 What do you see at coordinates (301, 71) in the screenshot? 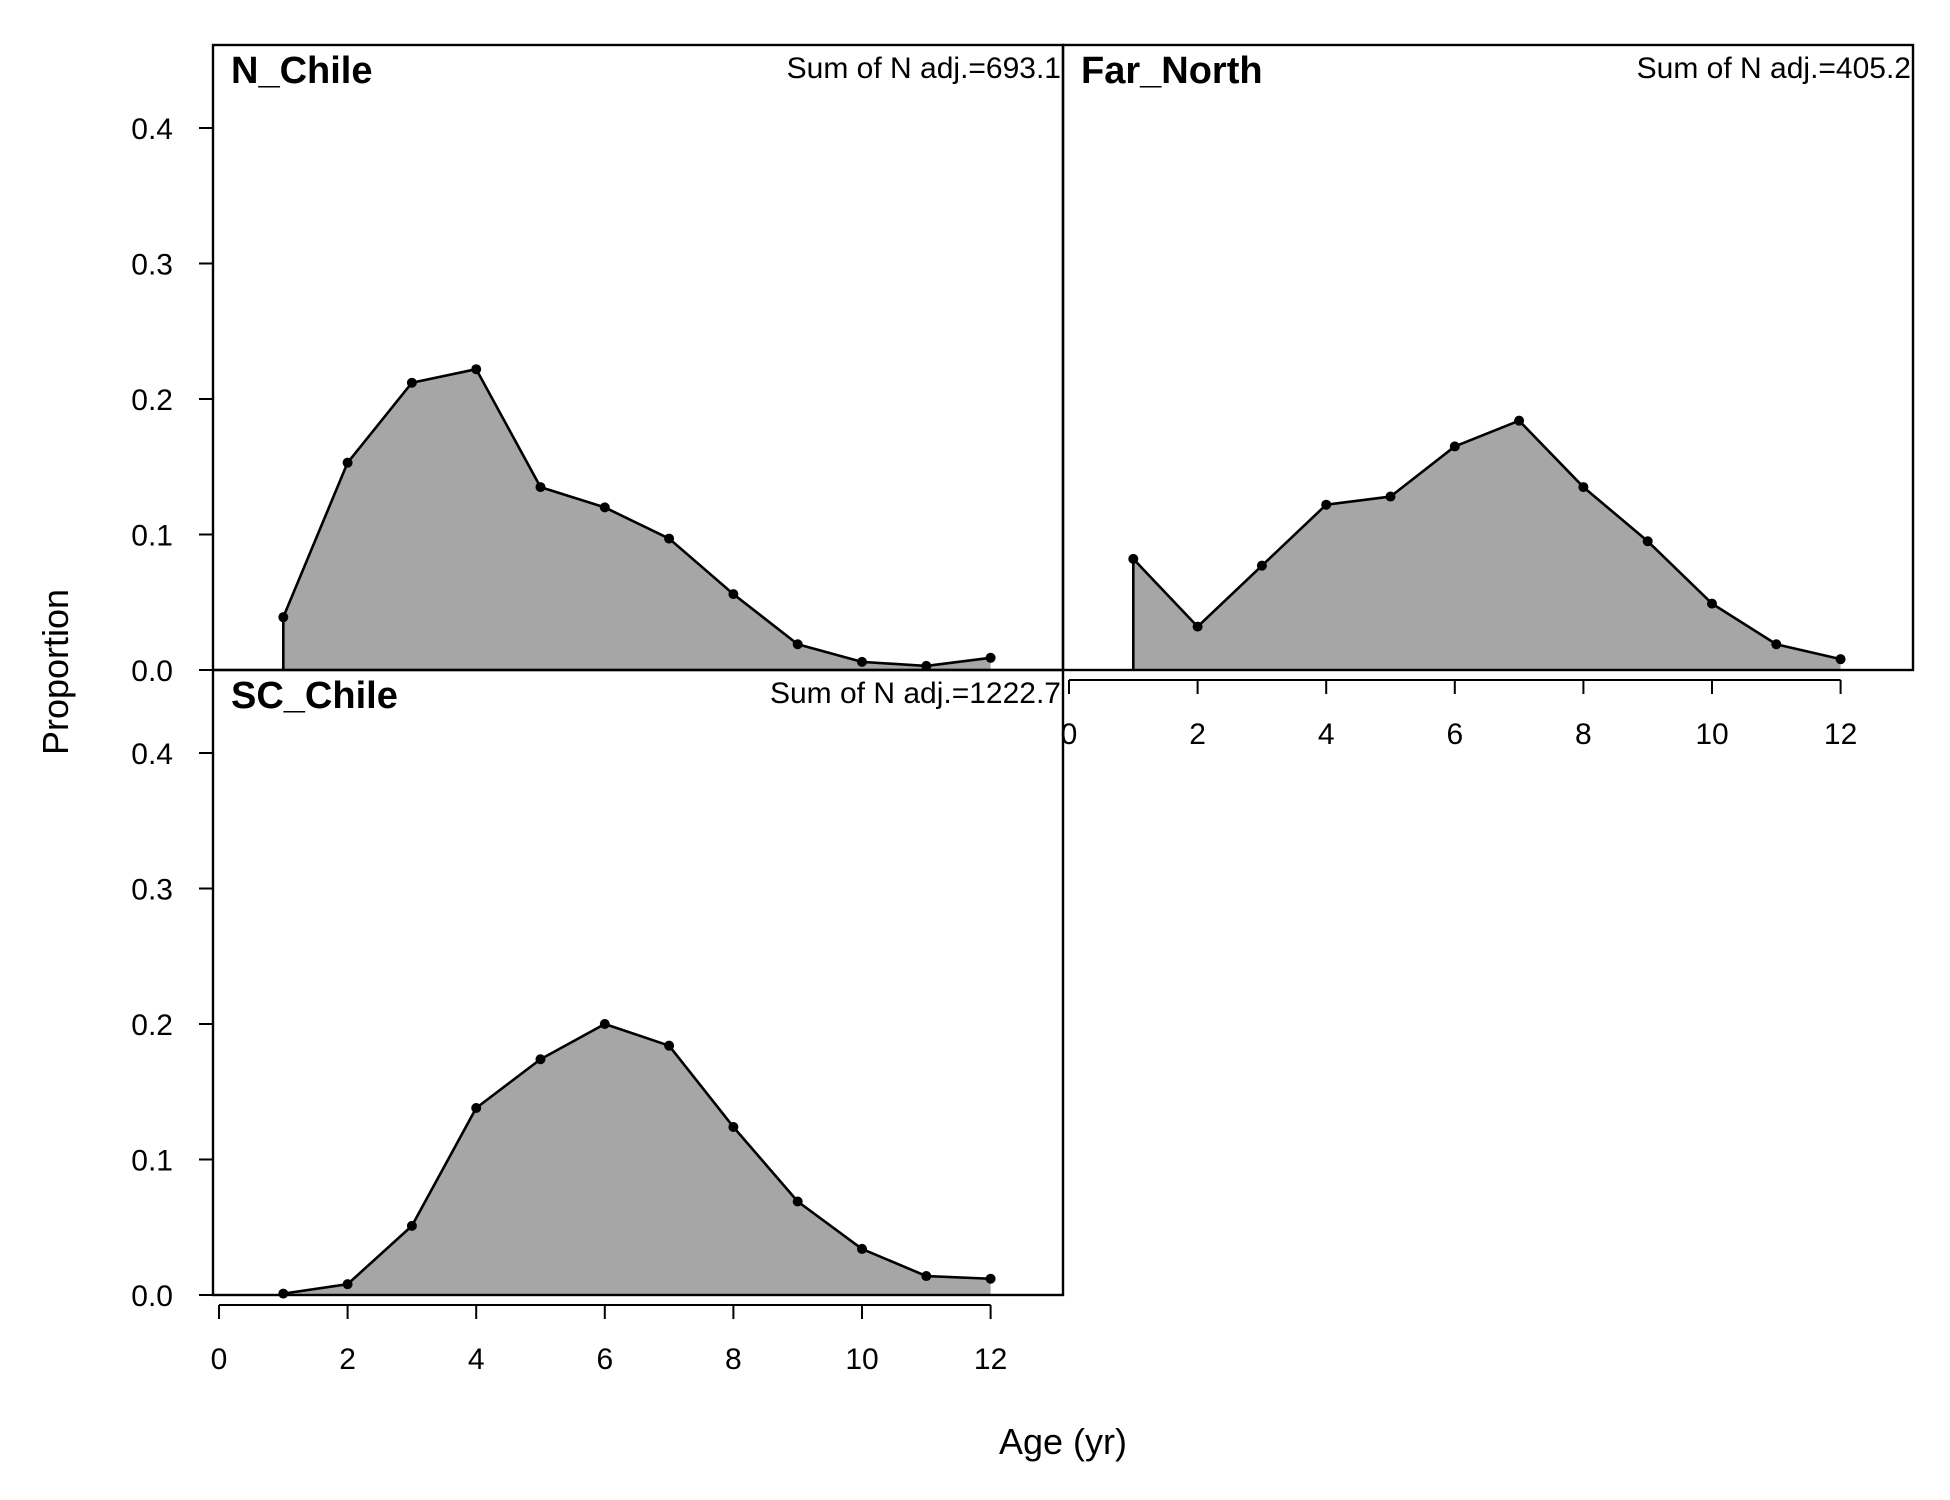
I see `panel-title-n-chile: N_Chile` at bounding box center [301, 71].